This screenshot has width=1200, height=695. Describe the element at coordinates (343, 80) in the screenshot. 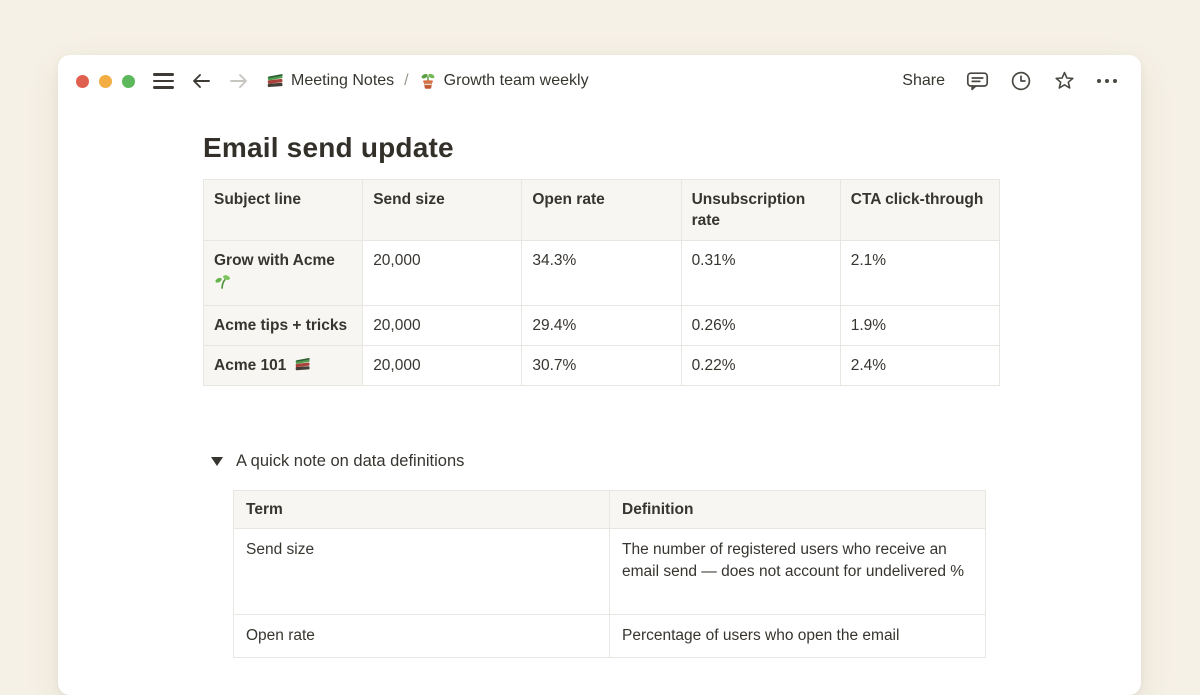

I see `breadcrumb-label: Meeting Notes` at that location.